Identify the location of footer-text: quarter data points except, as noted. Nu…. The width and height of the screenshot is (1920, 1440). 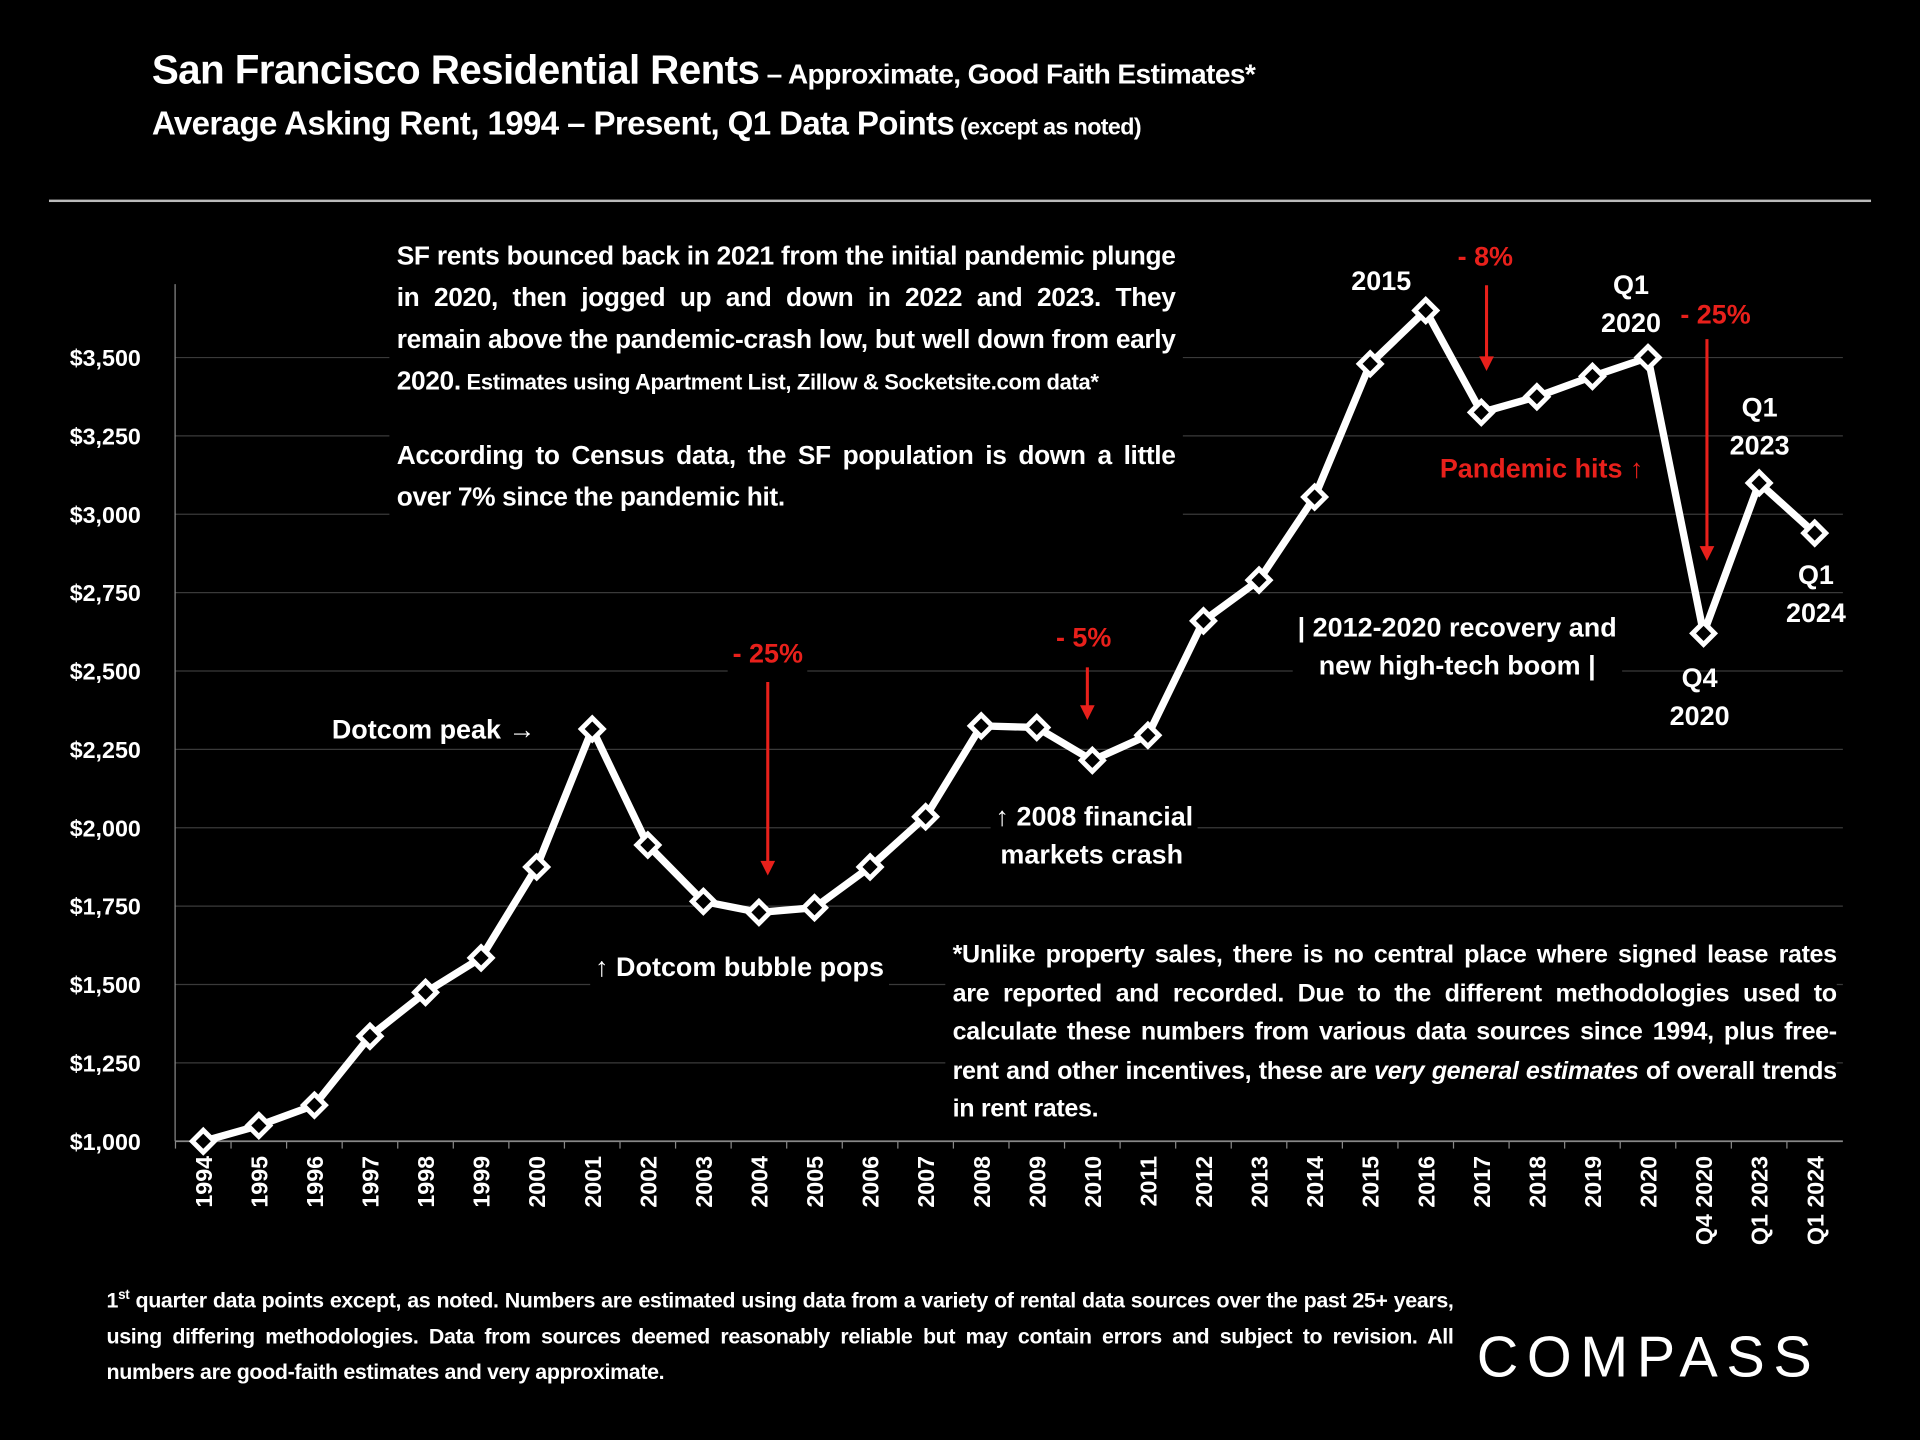
(780, 1335).